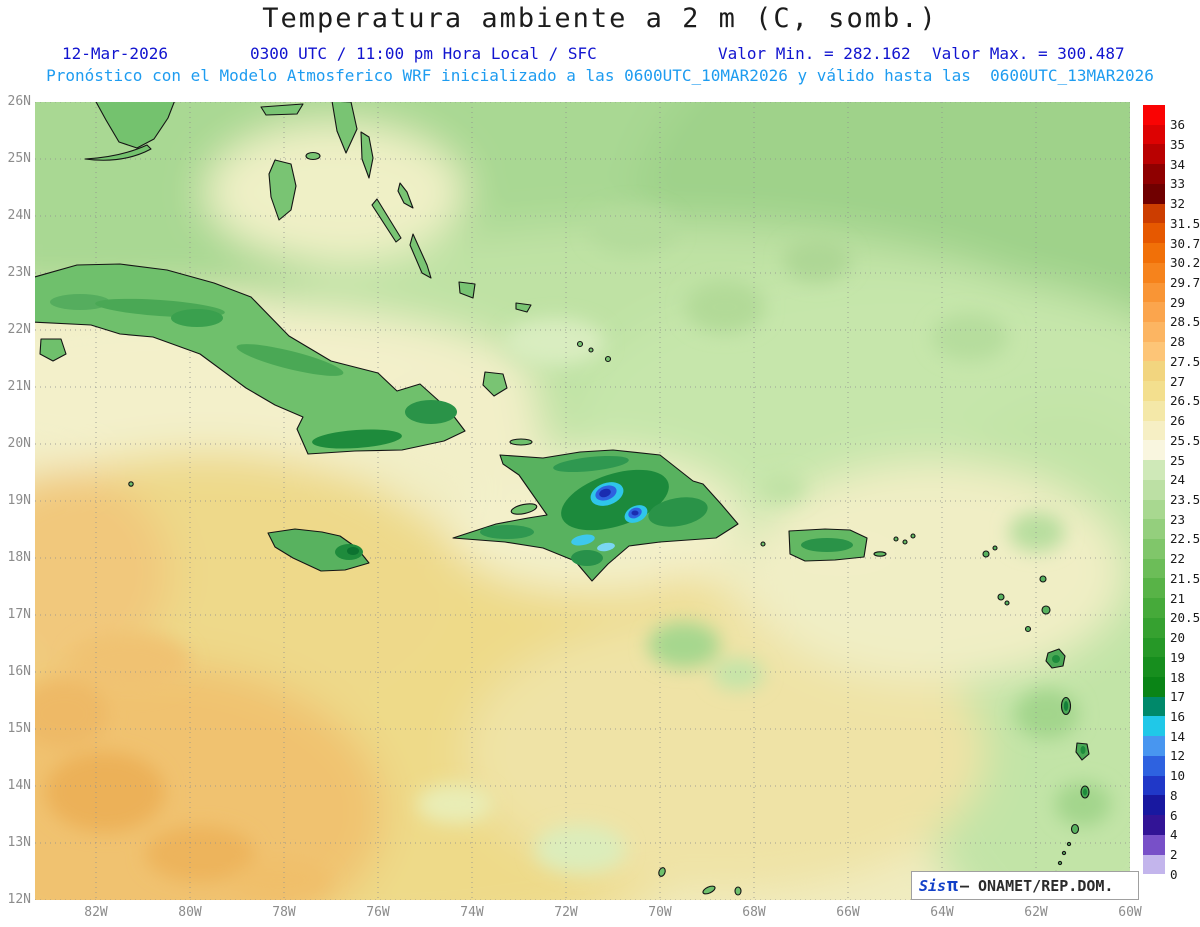 The image size is (1200, 927). What do you see at coordinates (566, 912) in the screenshot?
I see `lon-tick-label: 72W` at bounding box center [566, 912].